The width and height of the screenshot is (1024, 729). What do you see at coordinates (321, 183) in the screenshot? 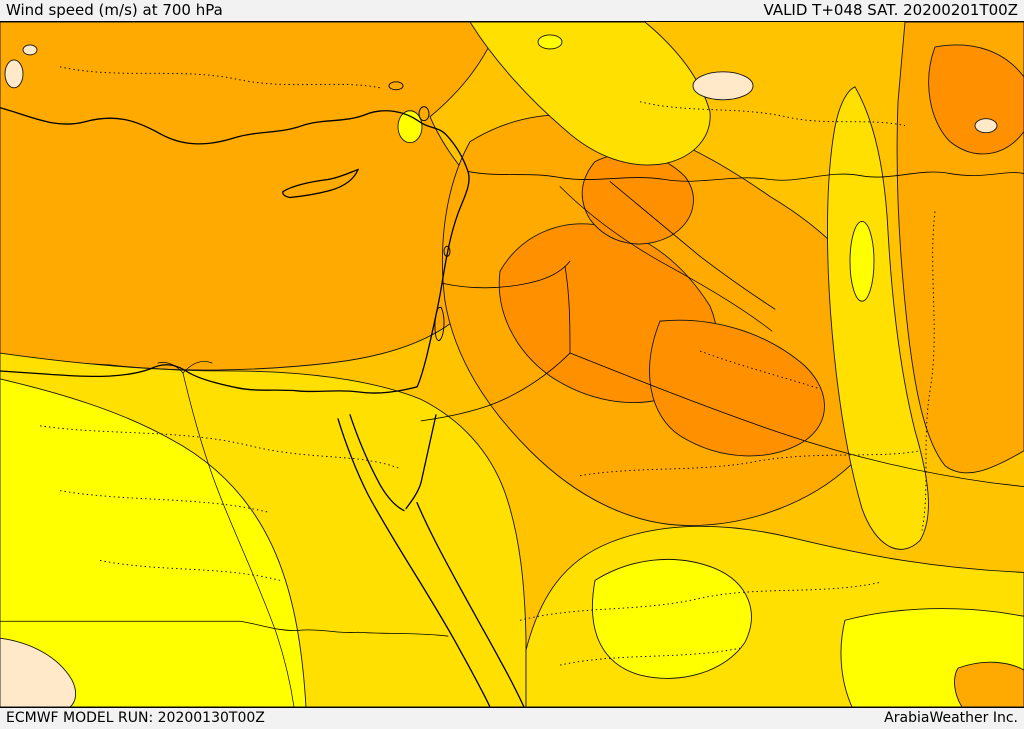
I see `coastline-cyprus` at bounding box center [321, 183].